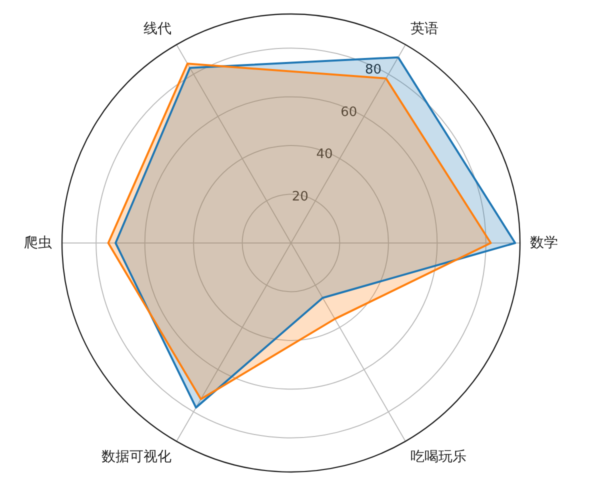 The width and height of the screenshot is (594, 492). I want to click on spoke-label: 英语, so click(424, 29).